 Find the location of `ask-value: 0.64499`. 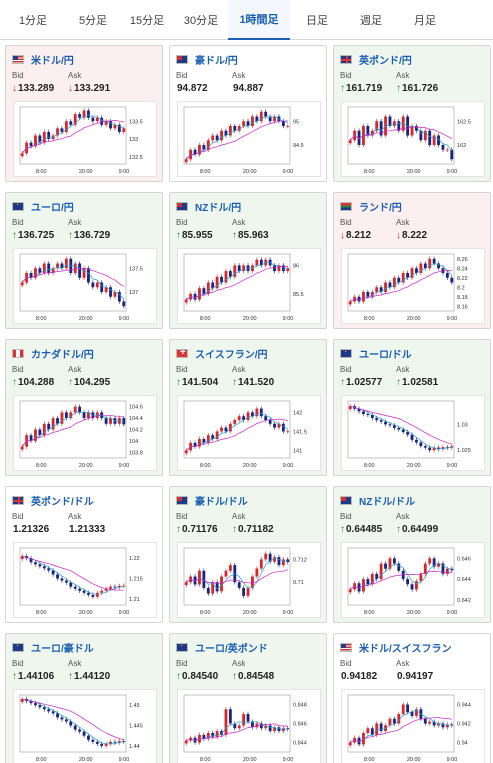

ask-value: 0.64499 is located at coordinates (420, 529).